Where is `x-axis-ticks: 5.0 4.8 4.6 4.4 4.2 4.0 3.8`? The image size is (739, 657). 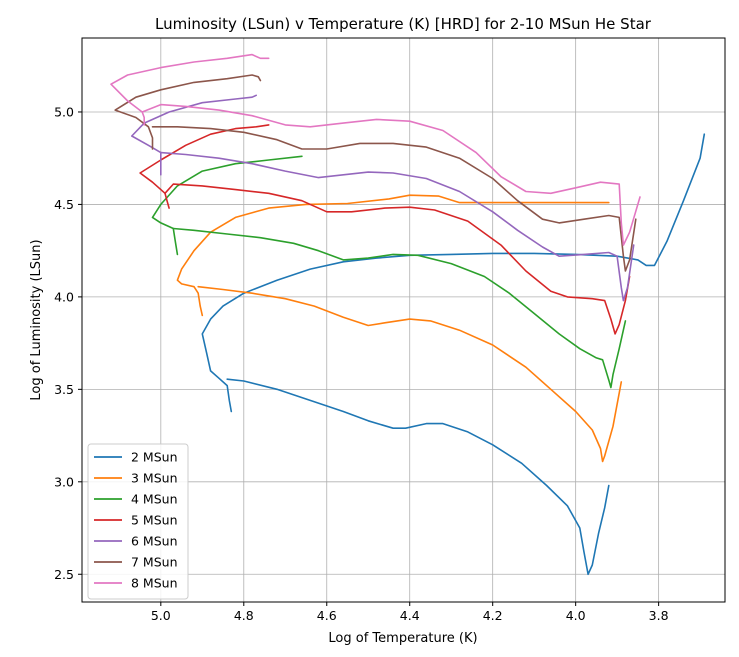
x-axis-ticks: 5.0 4.8 4.6 4.4 4.2 4.0 3.8 is located at coordinates (410, 612).